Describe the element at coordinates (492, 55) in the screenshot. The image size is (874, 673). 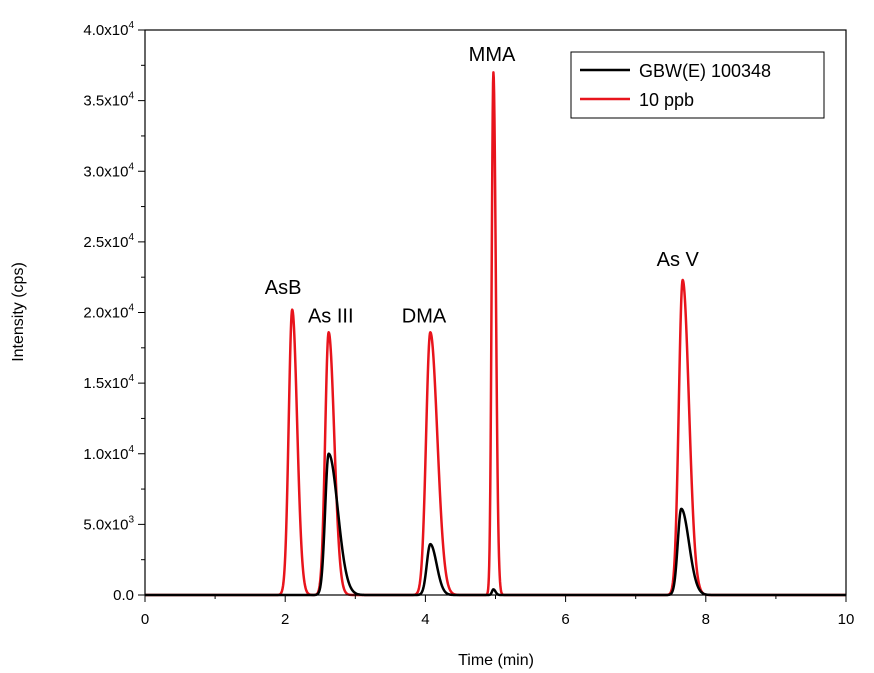
I see `peak-label: MMA` at that location.